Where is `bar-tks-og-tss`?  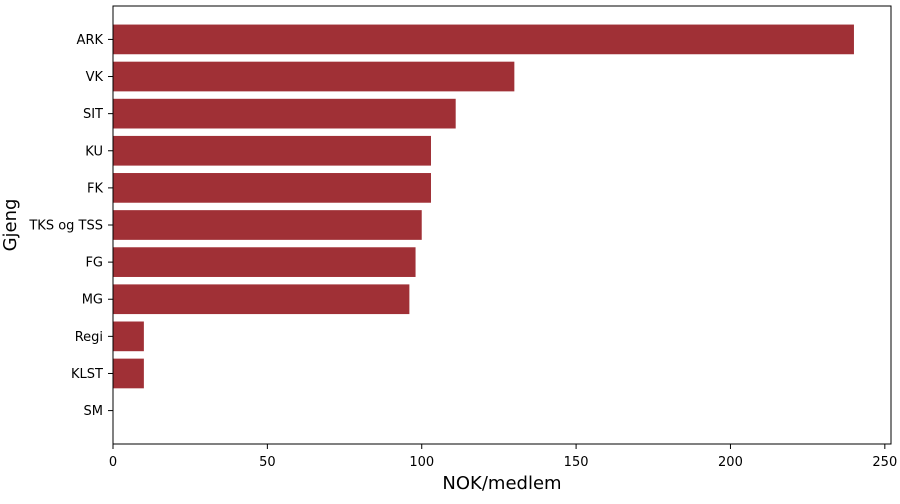
bar-tks-og-tss is located at coordinates (267, 225).